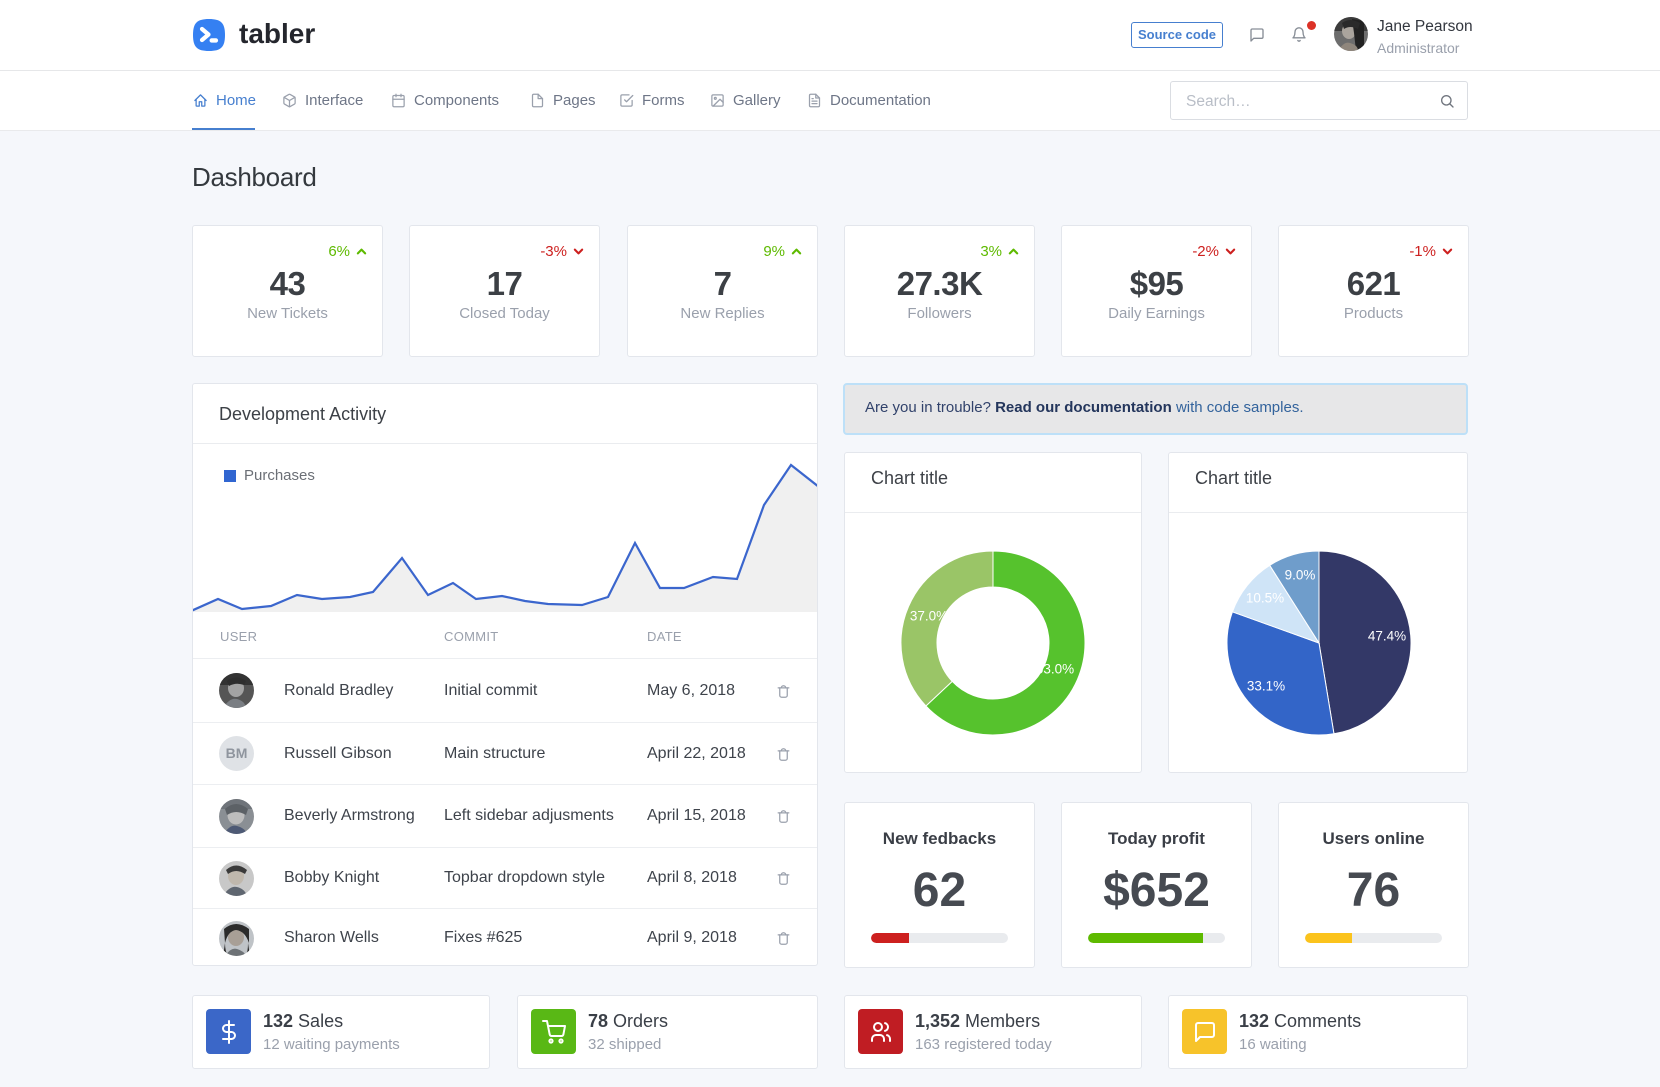  Describe the element at coordinates (1265, 598) in the screenshot. I see `svg-text: 10.5%` at that location.